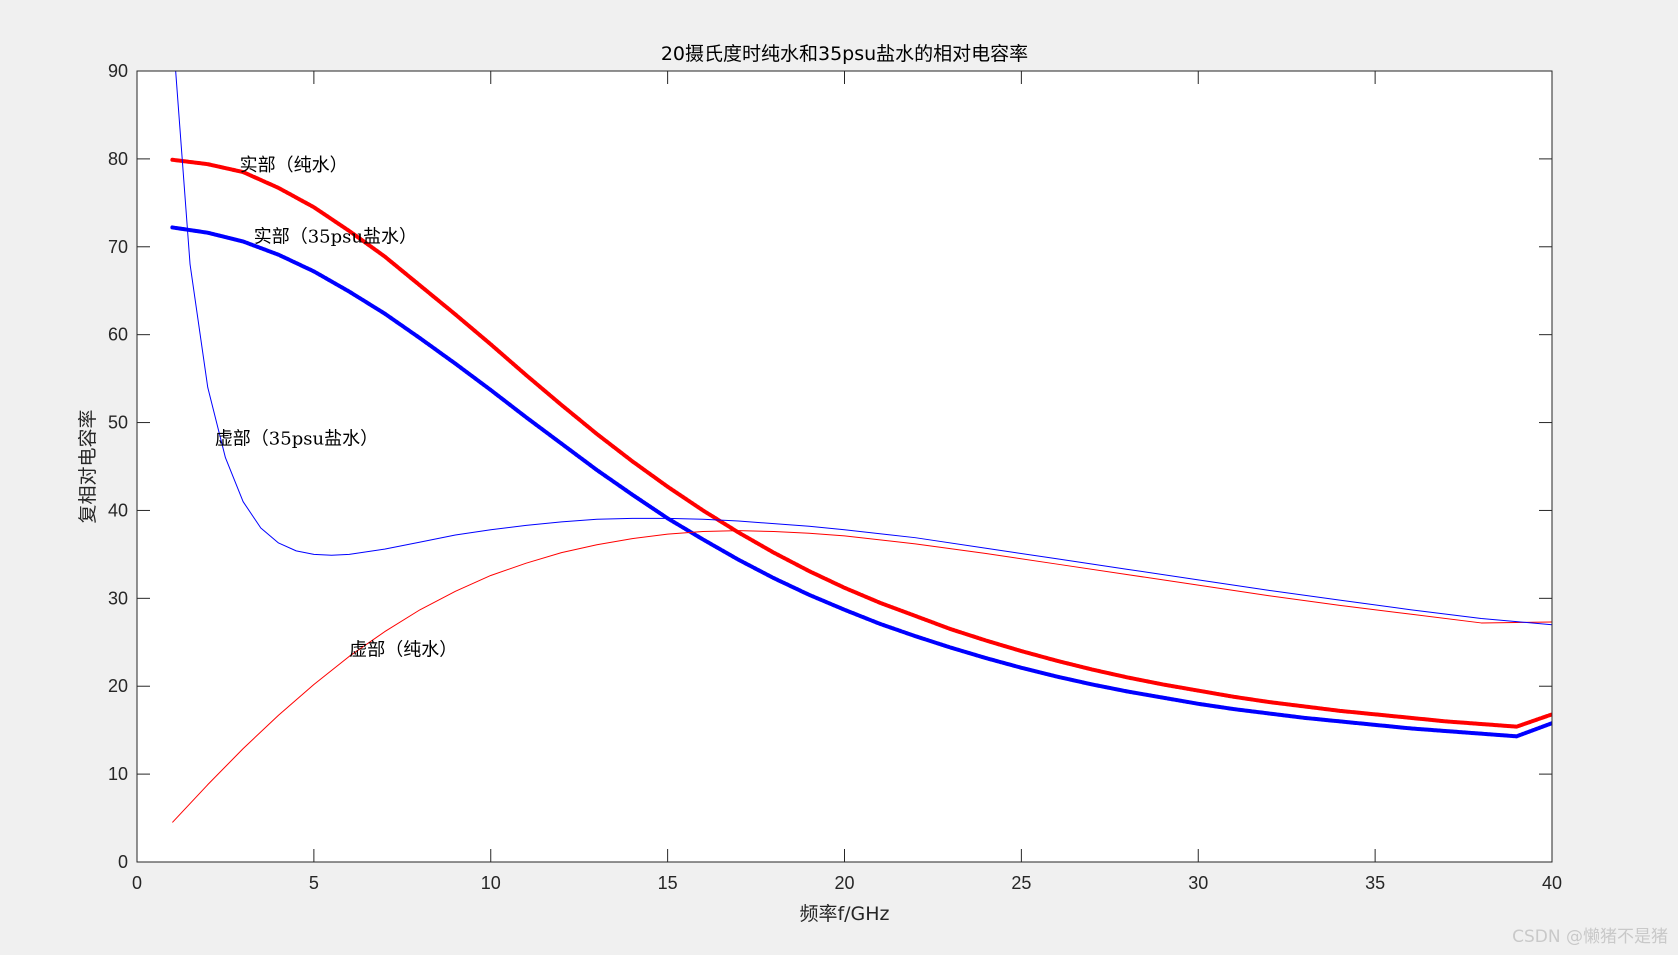  What do you see at coordinates (336, 407) in the screenshot?
I see `annotations-layer: 实部（纯水） 实部（35psu盐水） 虚部（35psu盐水） 虚部（纯水）` at bounding box center [336, 407].